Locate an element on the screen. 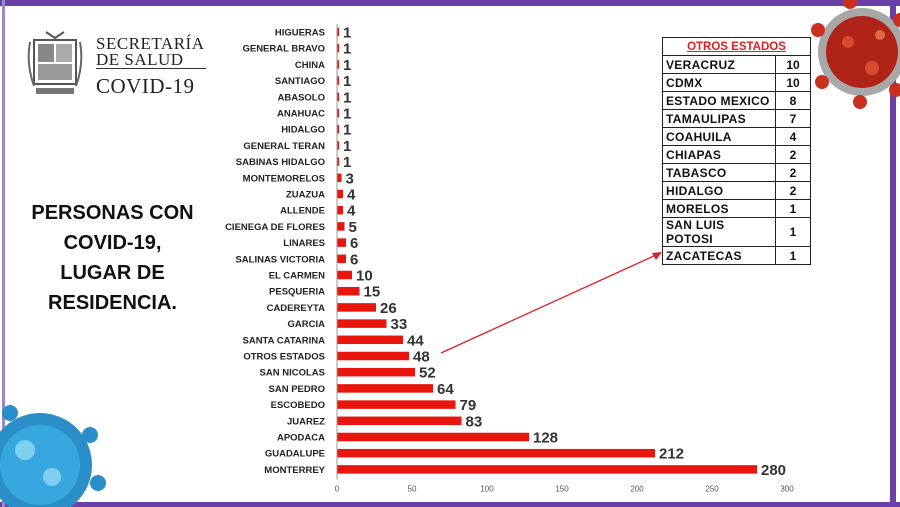 This screenshot has height=507, width=900. category-label: MONTEMORELOS is located at coordinates (284, 178).